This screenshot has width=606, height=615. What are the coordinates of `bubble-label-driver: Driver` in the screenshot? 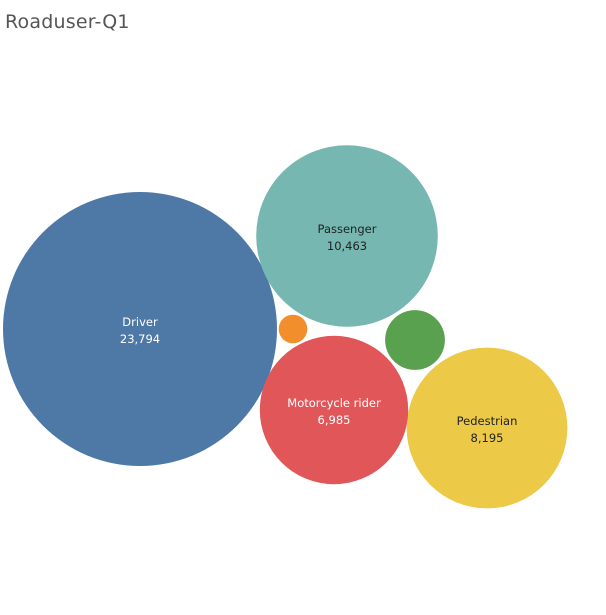 It's located at (140, 322).